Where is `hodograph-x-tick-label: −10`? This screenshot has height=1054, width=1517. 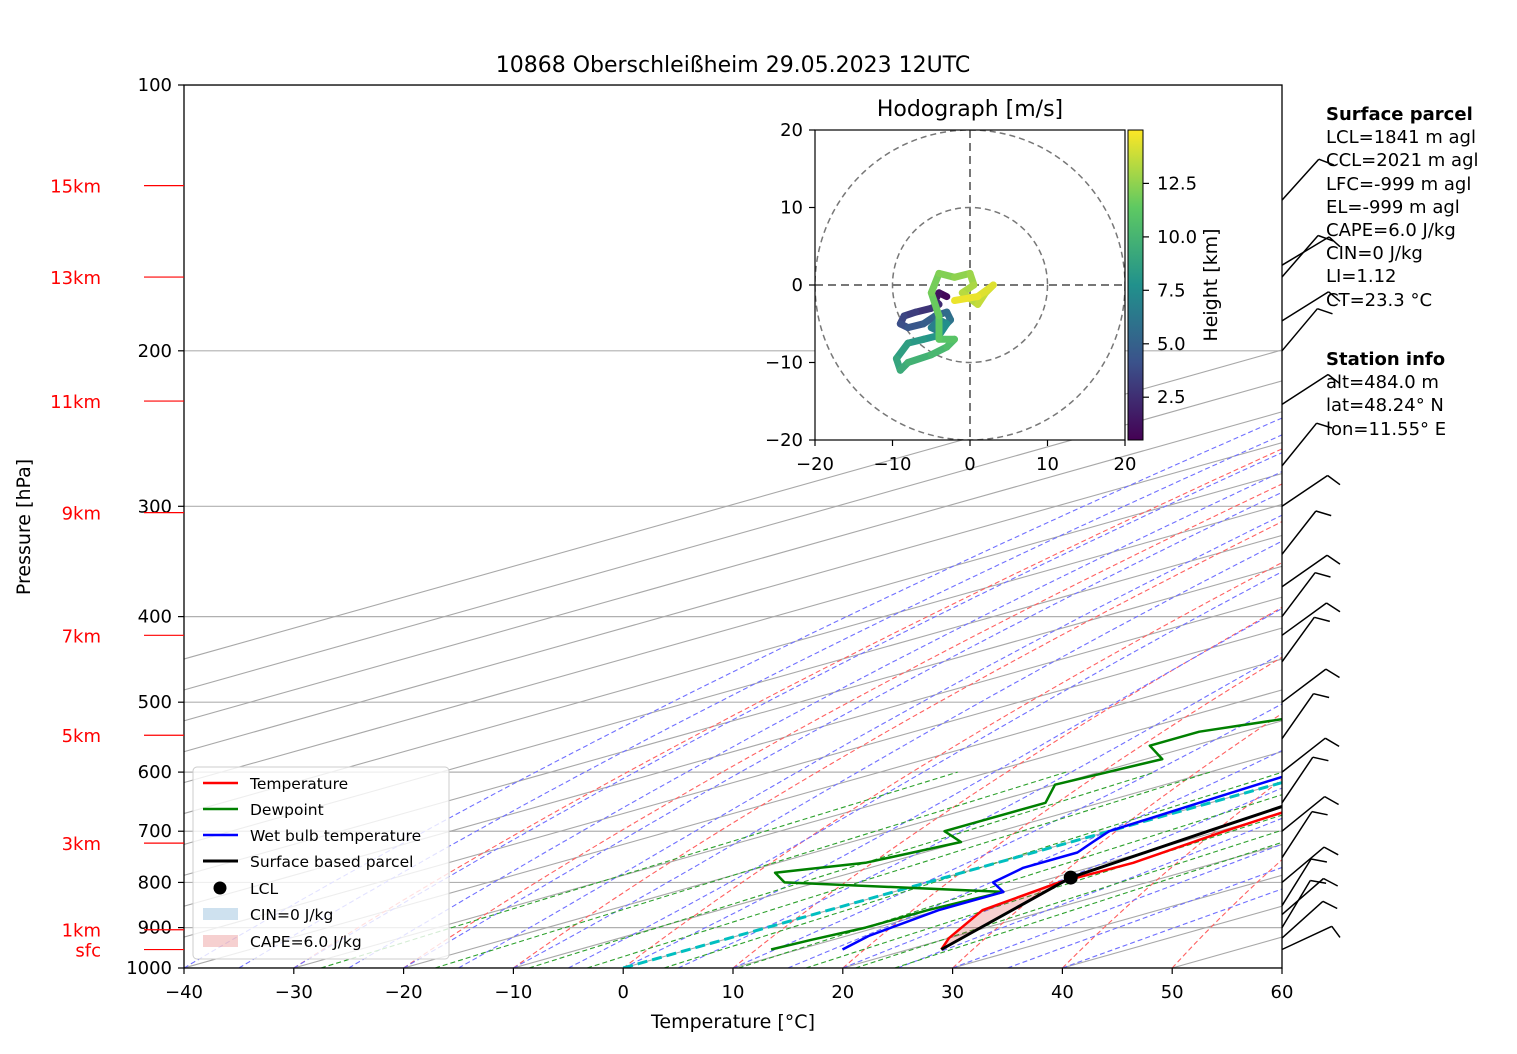
hodograph-x-tick-label: −10 is located at coordinates (893, 464).